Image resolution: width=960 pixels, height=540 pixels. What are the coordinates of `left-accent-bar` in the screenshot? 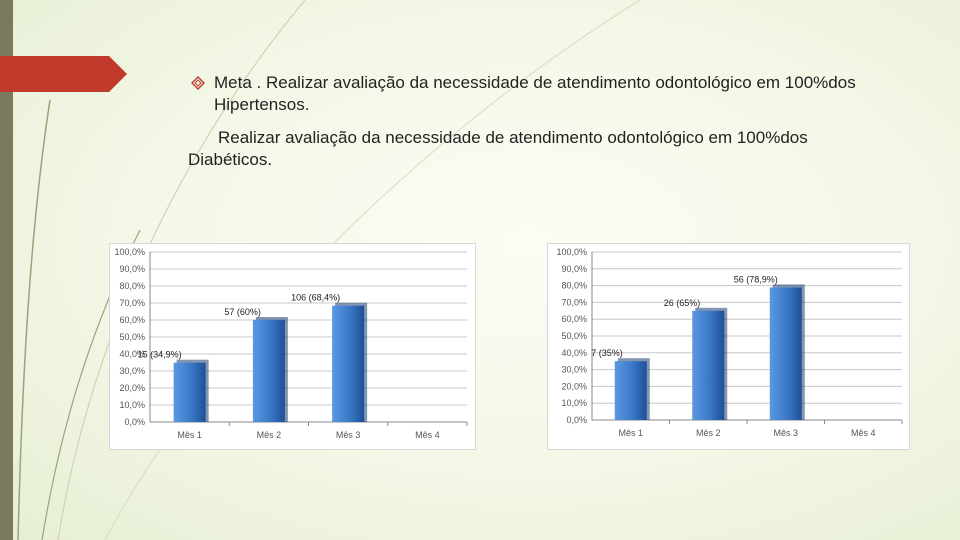 It's located at (6, 270).